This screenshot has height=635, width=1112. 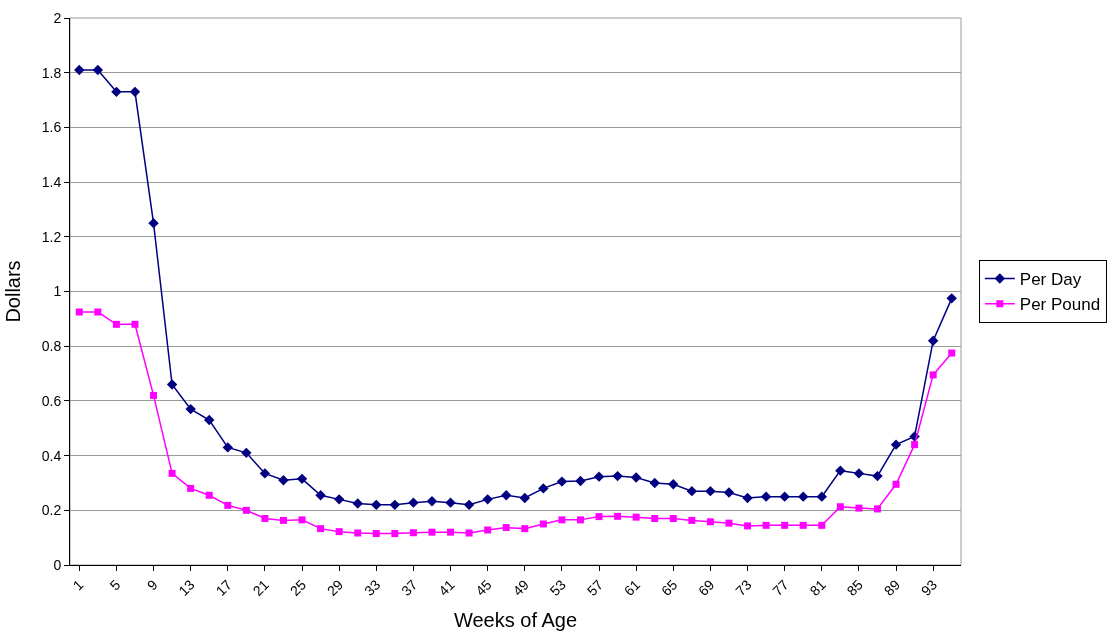 I want to click on x-tick-label: 13, so click(x=186, y=587).